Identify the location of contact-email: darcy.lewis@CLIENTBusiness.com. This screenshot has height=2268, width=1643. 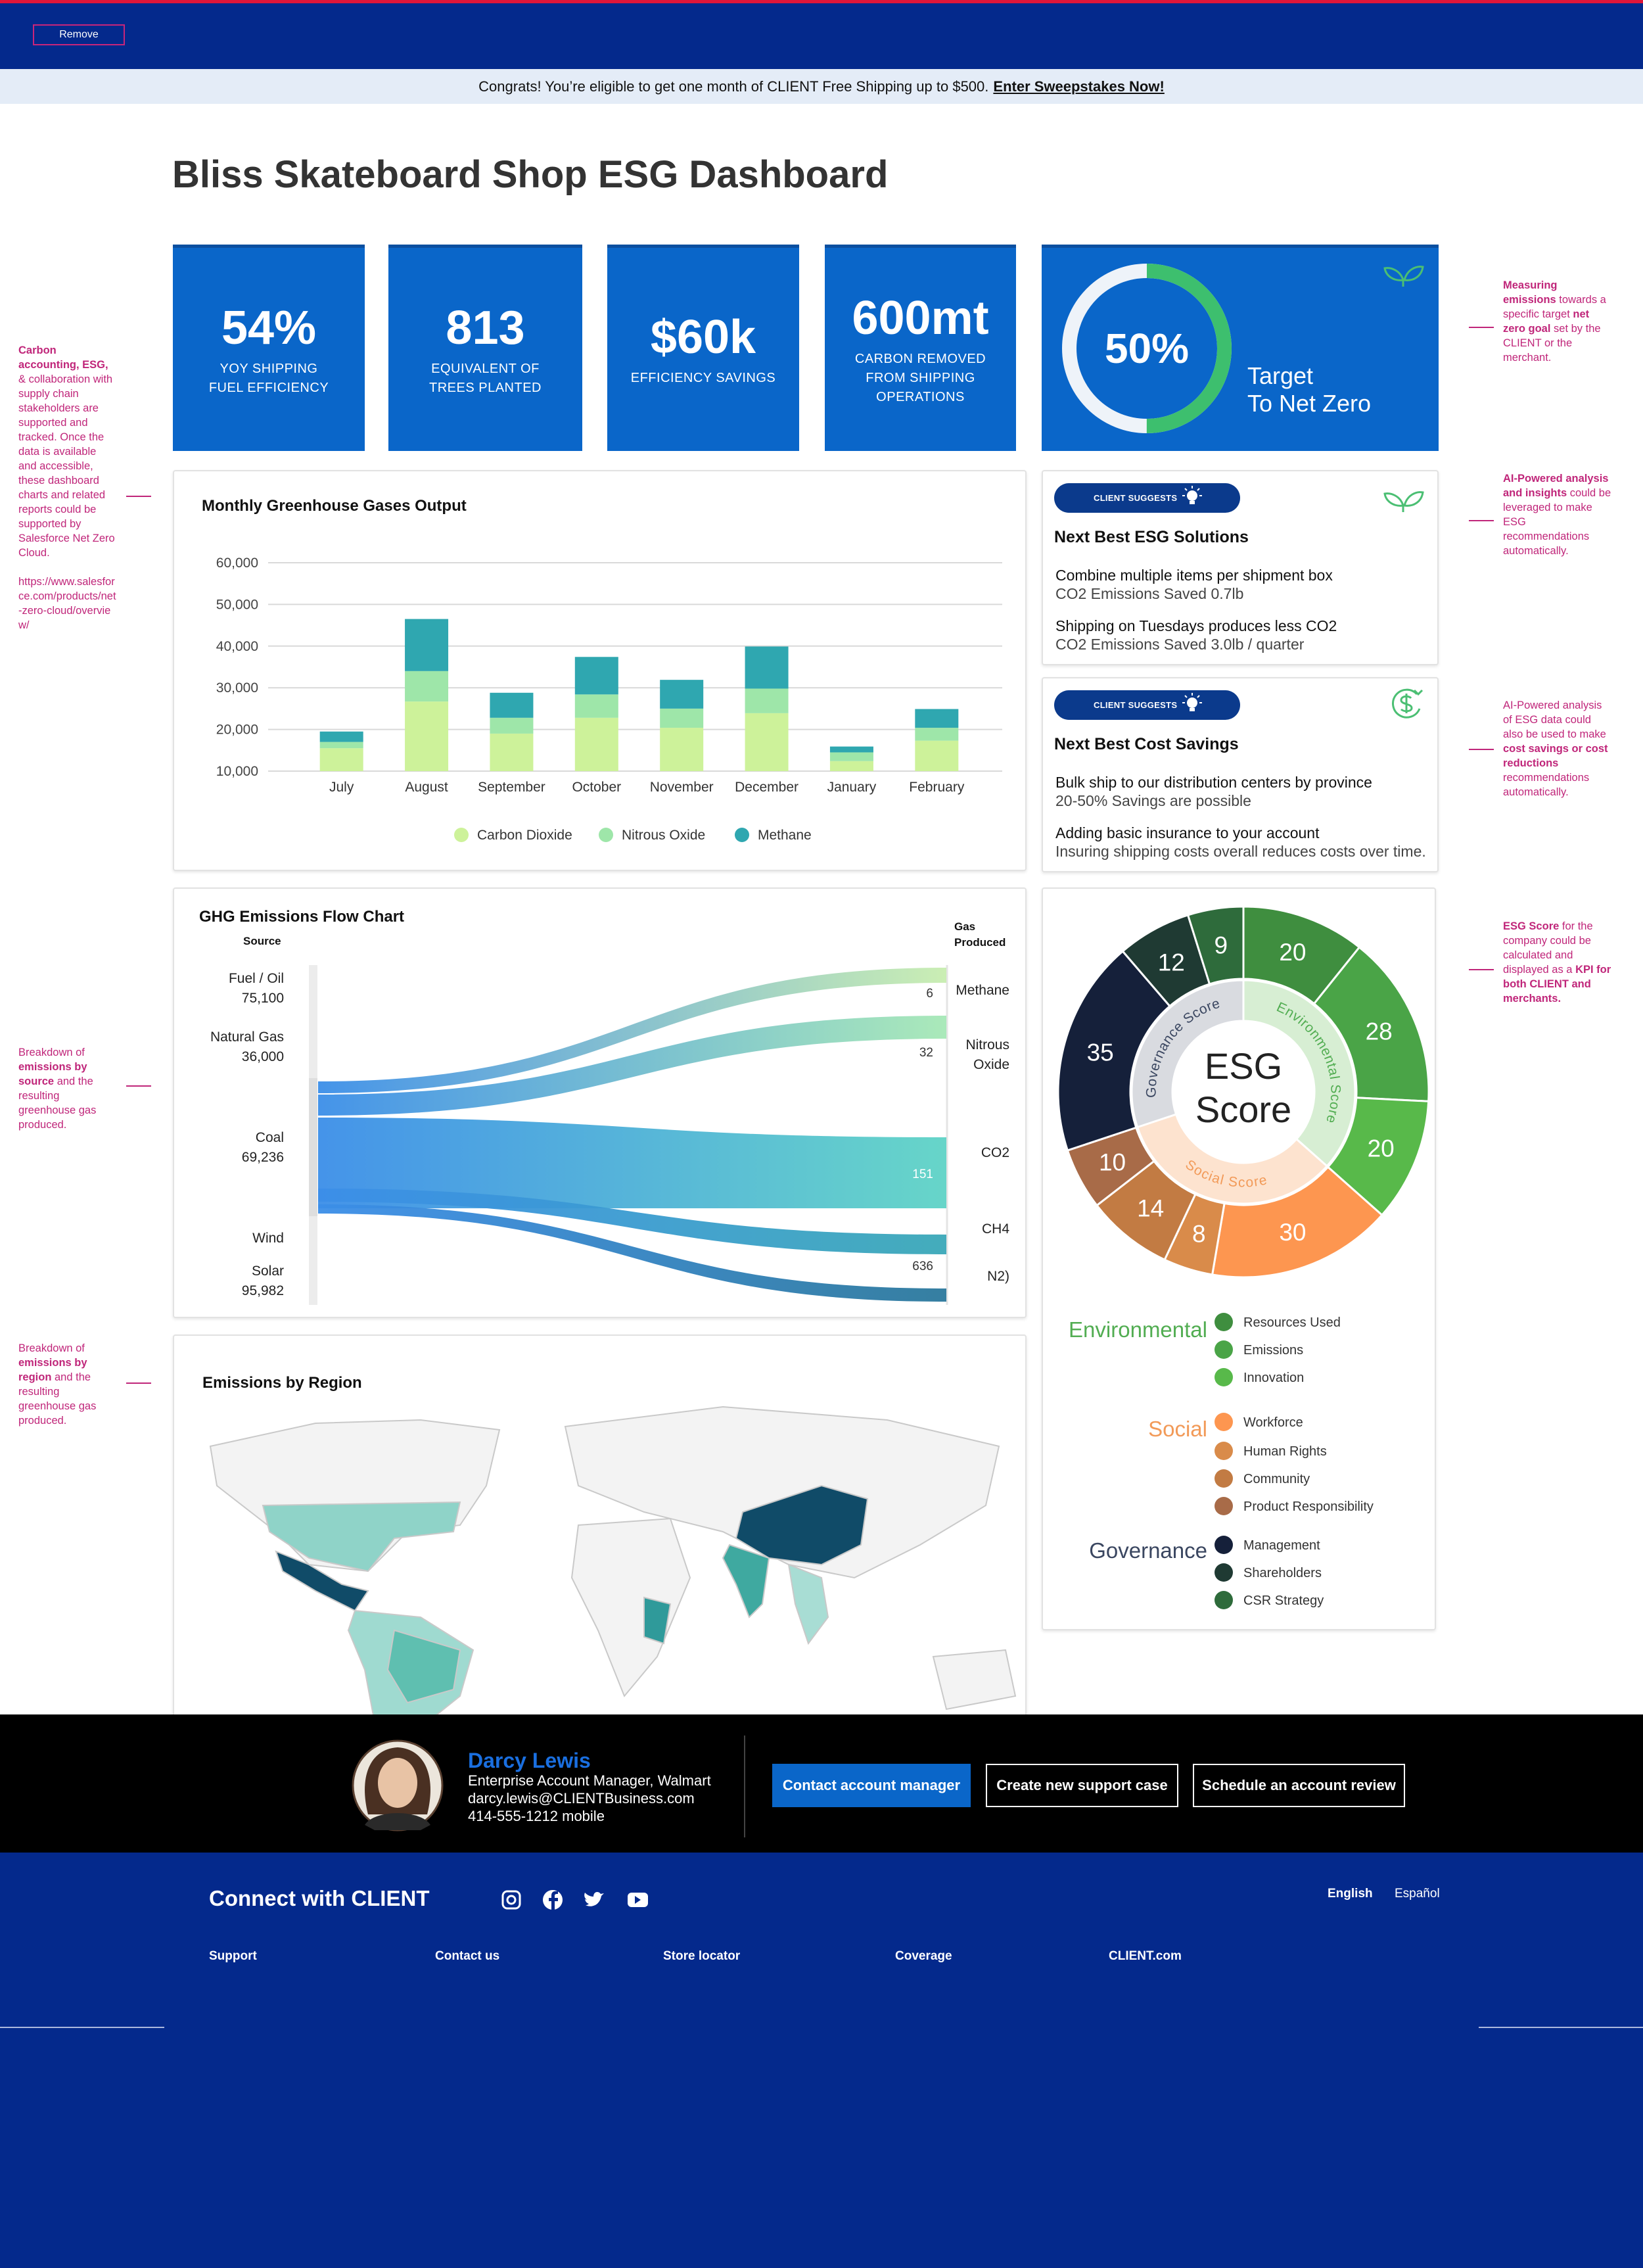
(581, 1798).